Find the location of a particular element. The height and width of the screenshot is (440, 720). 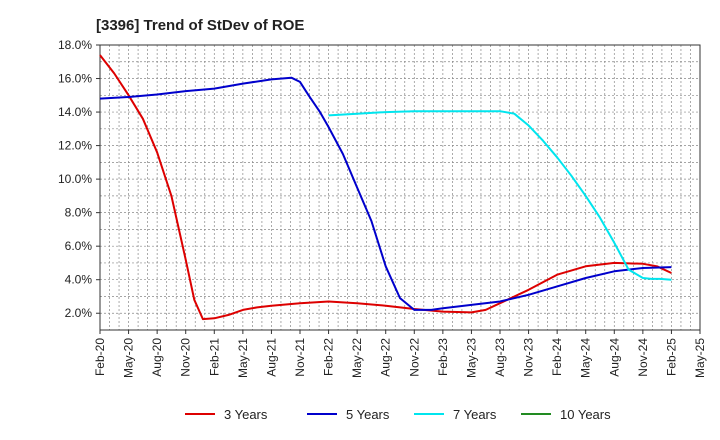

legend-label: 10 Years is located at coordinates (585, 414).